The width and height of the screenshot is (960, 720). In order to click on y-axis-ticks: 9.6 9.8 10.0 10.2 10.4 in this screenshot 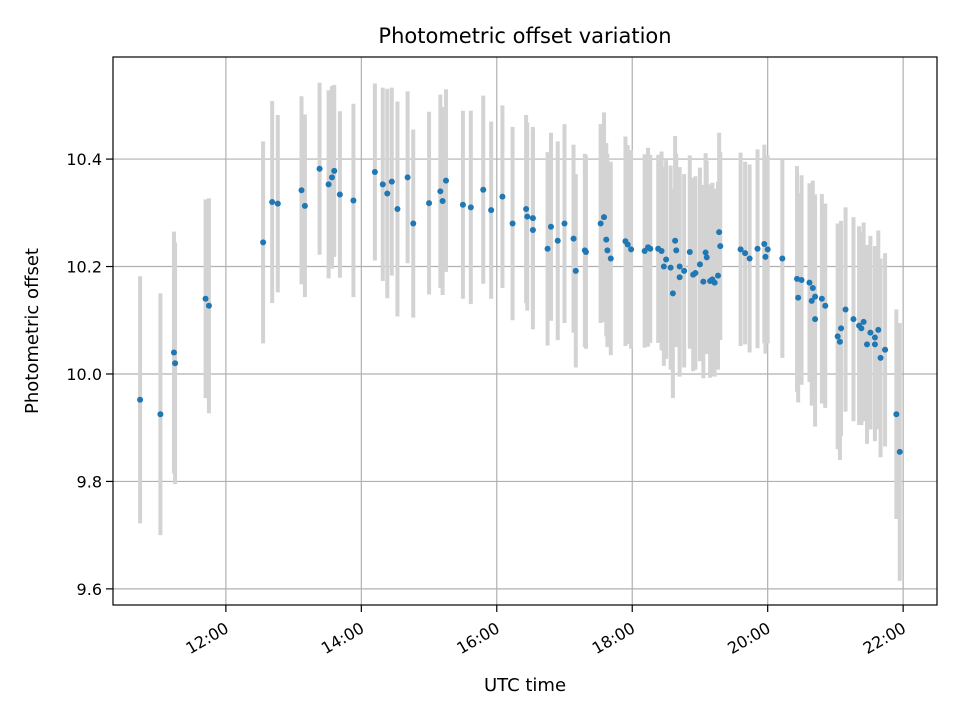, I will do `click(89, 374)`.